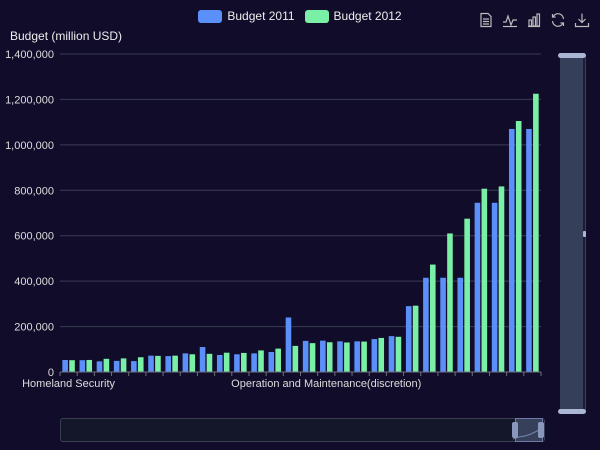  Describe the element at coordinates (34, 237) in the screenshot. I see `y-tick-label: 600,000` at that location.